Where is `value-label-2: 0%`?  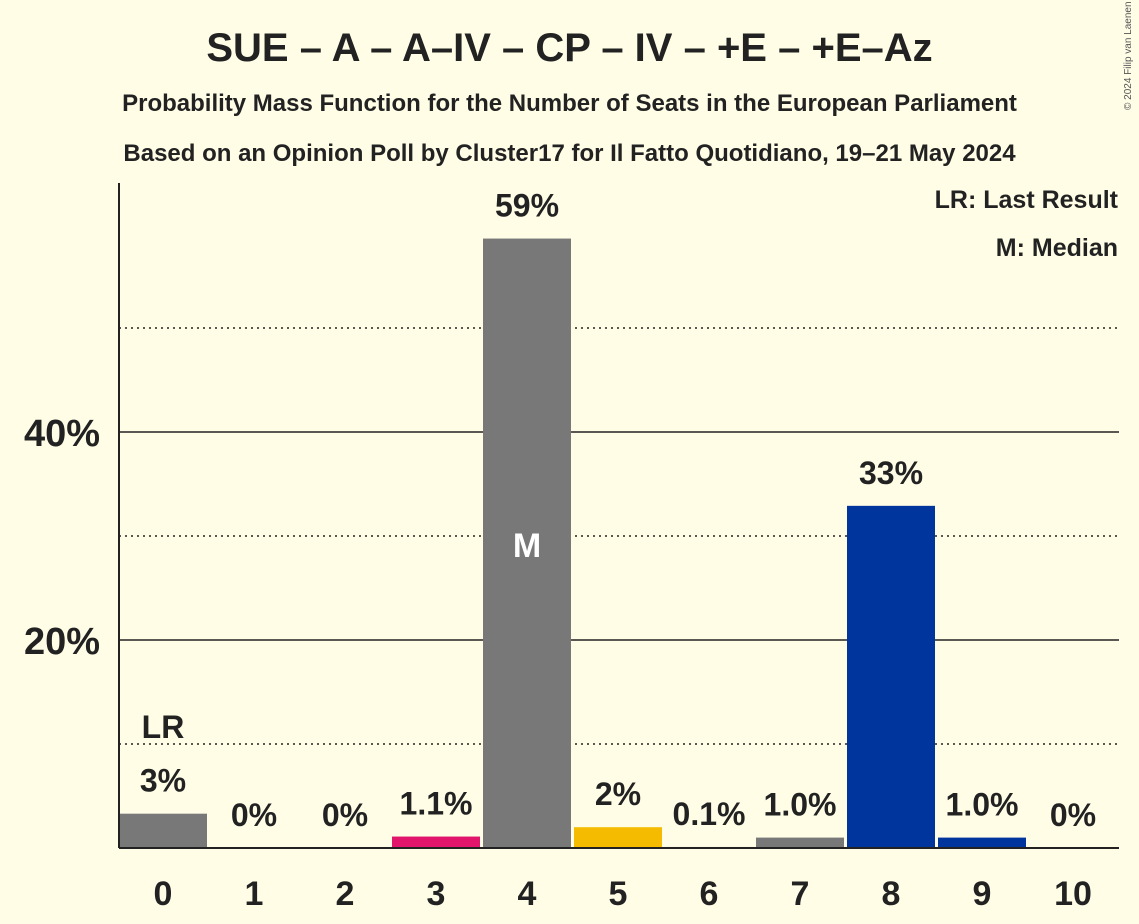 value-label-2: 0% is located at coordinates (345, 815).